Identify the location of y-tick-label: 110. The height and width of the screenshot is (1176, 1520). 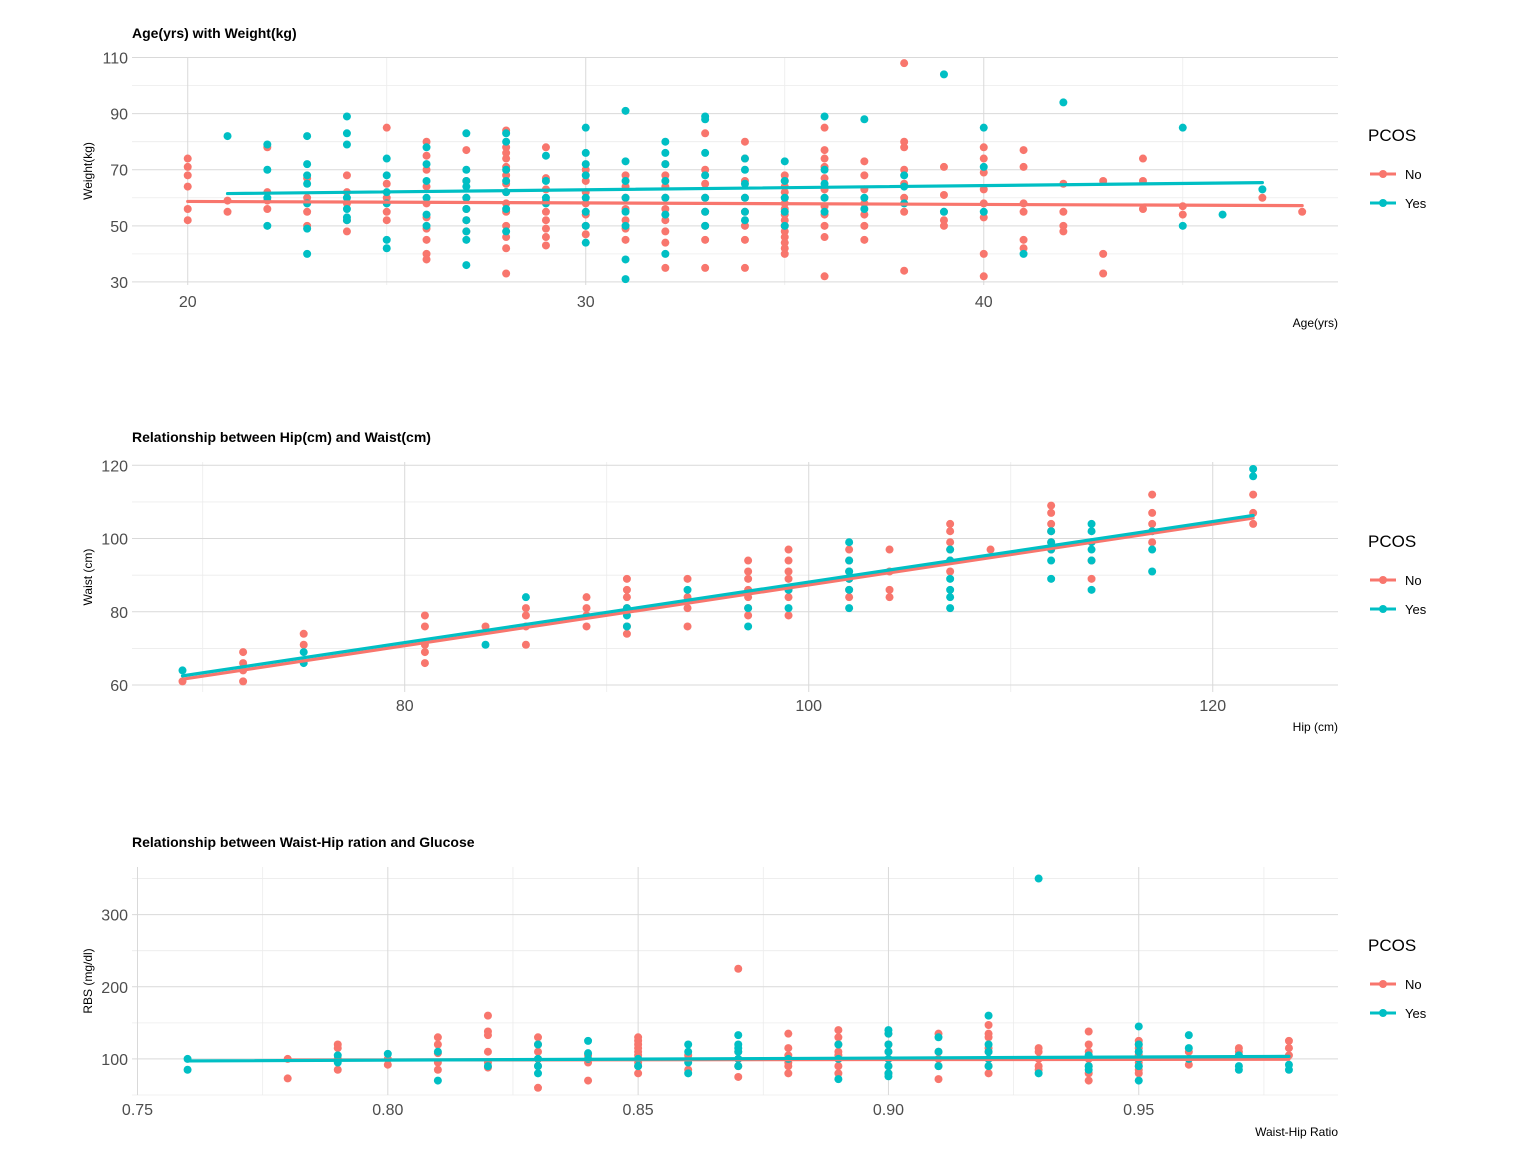
(115, 59).